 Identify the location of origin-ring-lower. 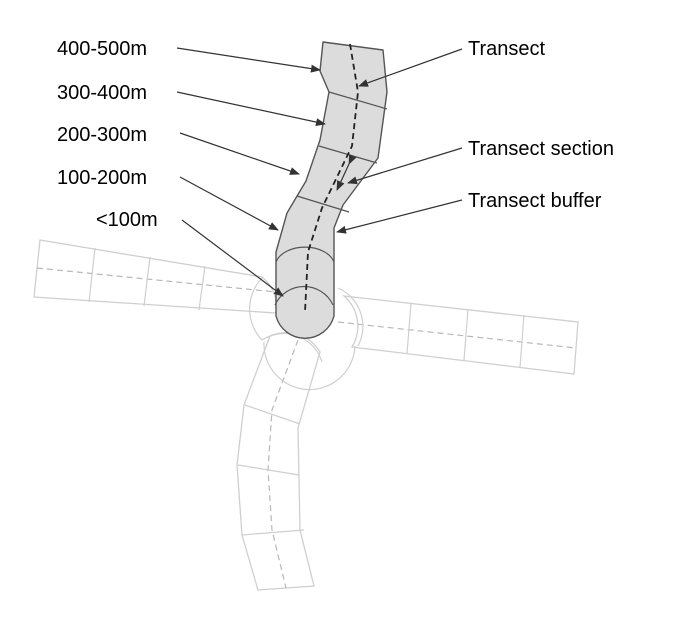
(309, 366).